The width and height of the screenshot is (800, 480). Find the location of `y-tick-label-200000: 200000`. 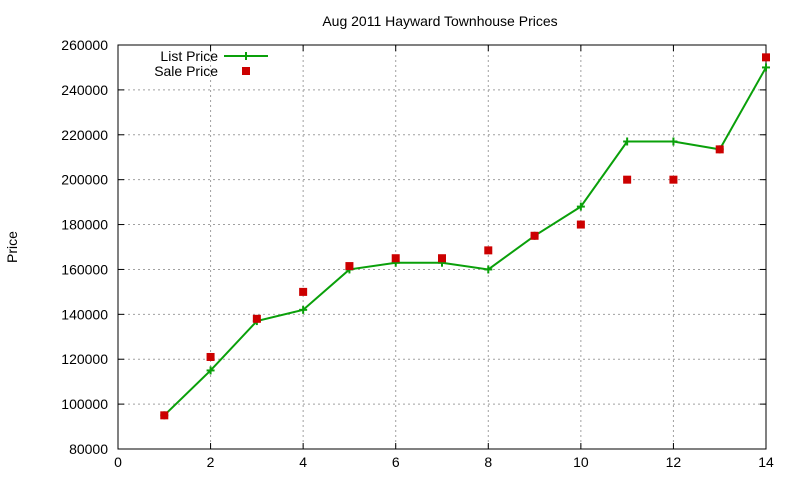

y-tick-label-200000: 200000 is located at coordinates (84, 180).